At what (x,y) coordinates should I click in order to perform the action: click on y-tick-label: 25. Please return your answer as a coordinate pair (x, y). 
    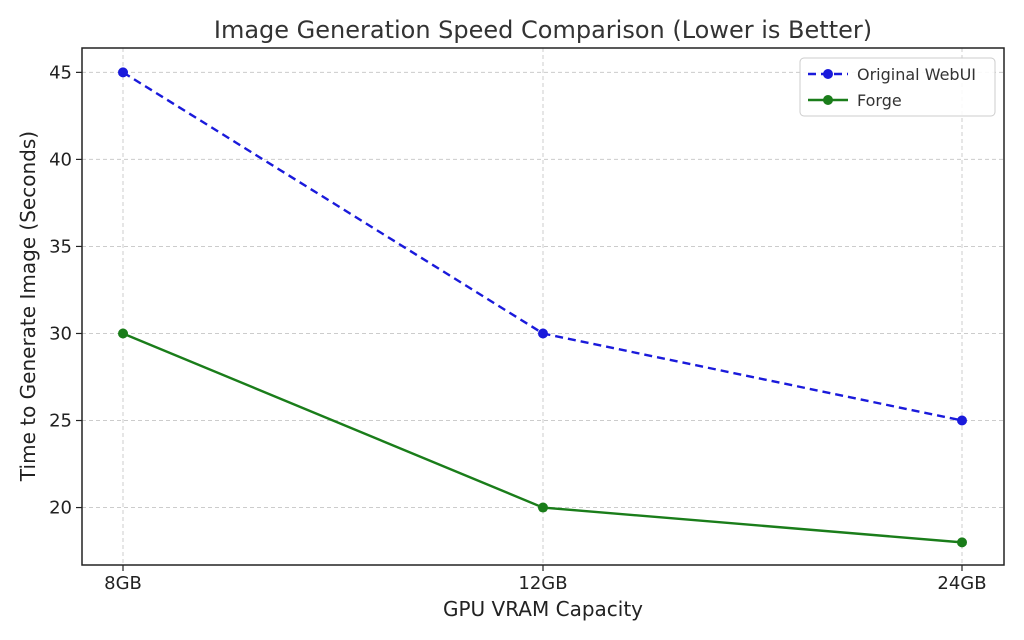
    Looking at the image, I should click on (60, 421).